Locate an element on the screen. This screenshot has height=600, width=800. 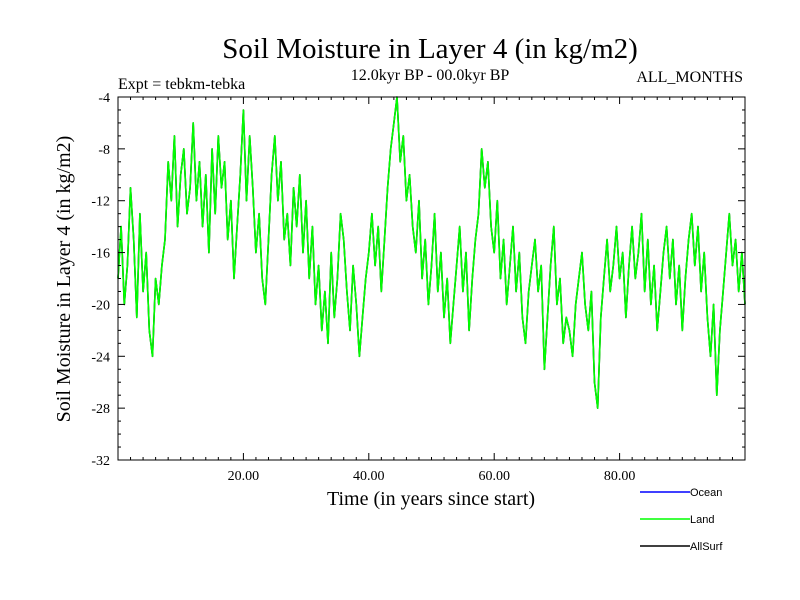
subtitle-months: ALL_MONTHS is located at coordinates (689, 77).